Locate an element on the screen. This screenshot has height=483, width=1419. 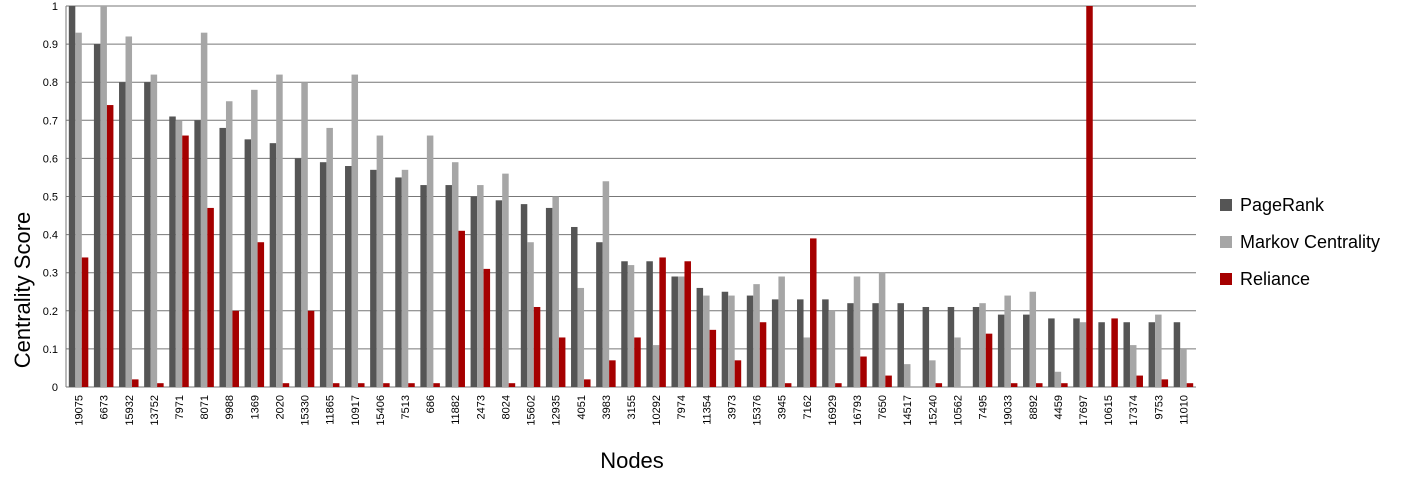
x-tick-label: 3155 is located at coordinates (632, 407).